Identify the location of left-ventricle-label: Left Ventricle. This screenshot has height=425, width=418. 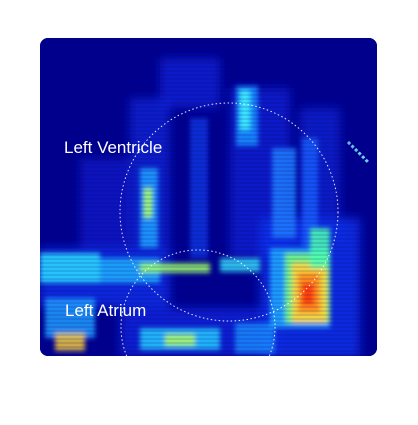
(113, 147).